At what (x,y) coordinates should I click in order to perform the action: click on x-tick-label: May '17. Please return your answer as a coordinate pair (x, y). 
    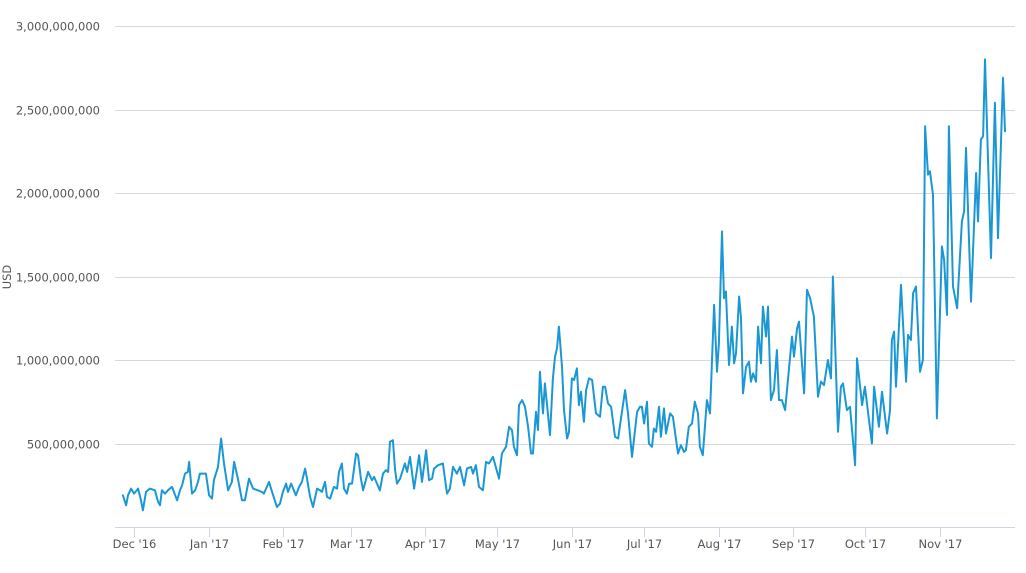
    Looking at the image, I should click on (497, 544).